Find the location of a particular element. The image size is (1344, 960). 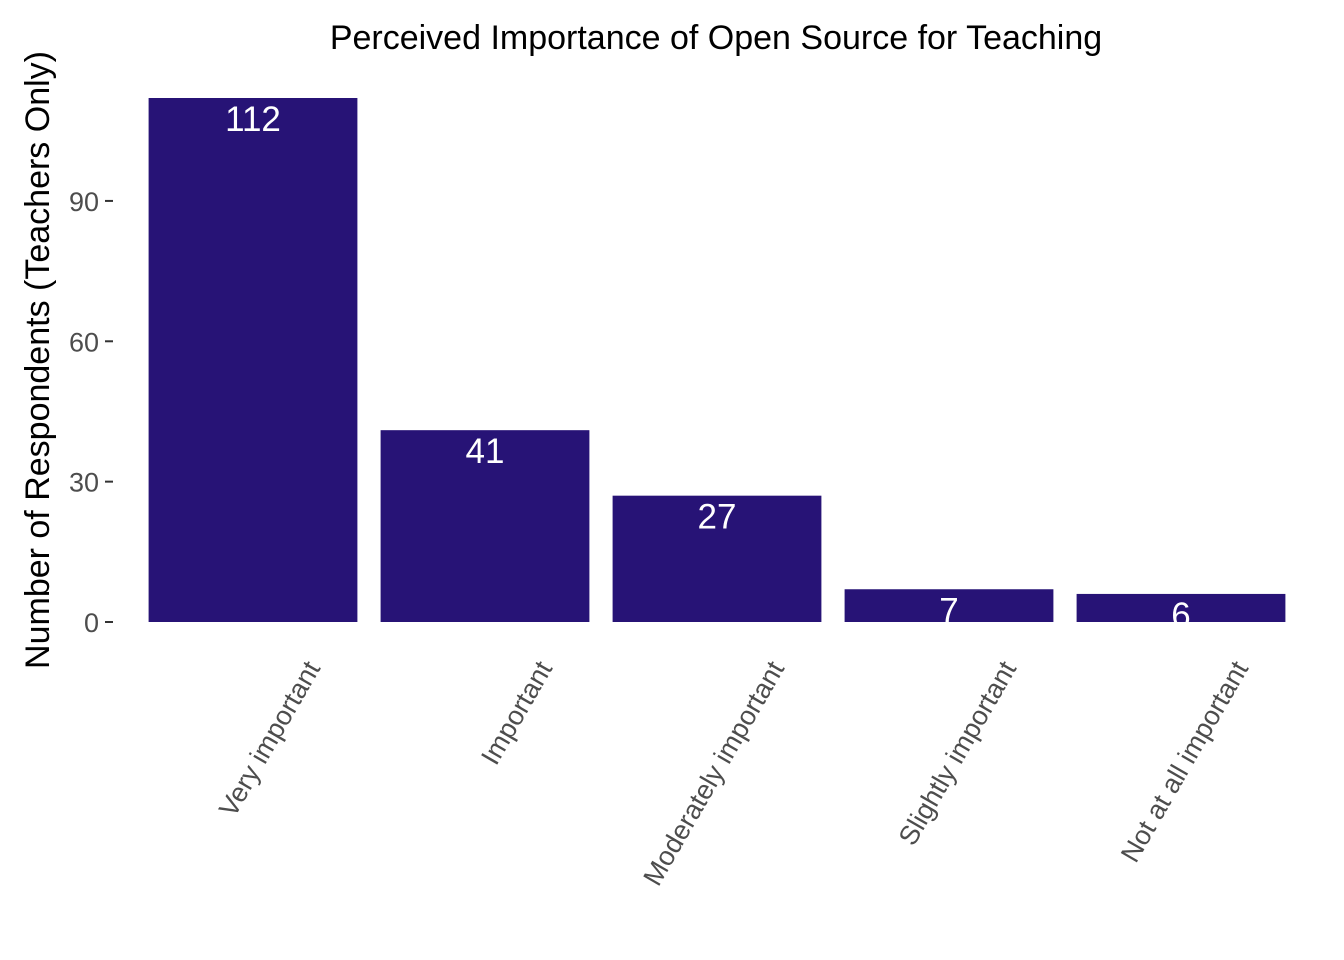

x-tick-label: Slightly important is located at coordinates (958, 753).